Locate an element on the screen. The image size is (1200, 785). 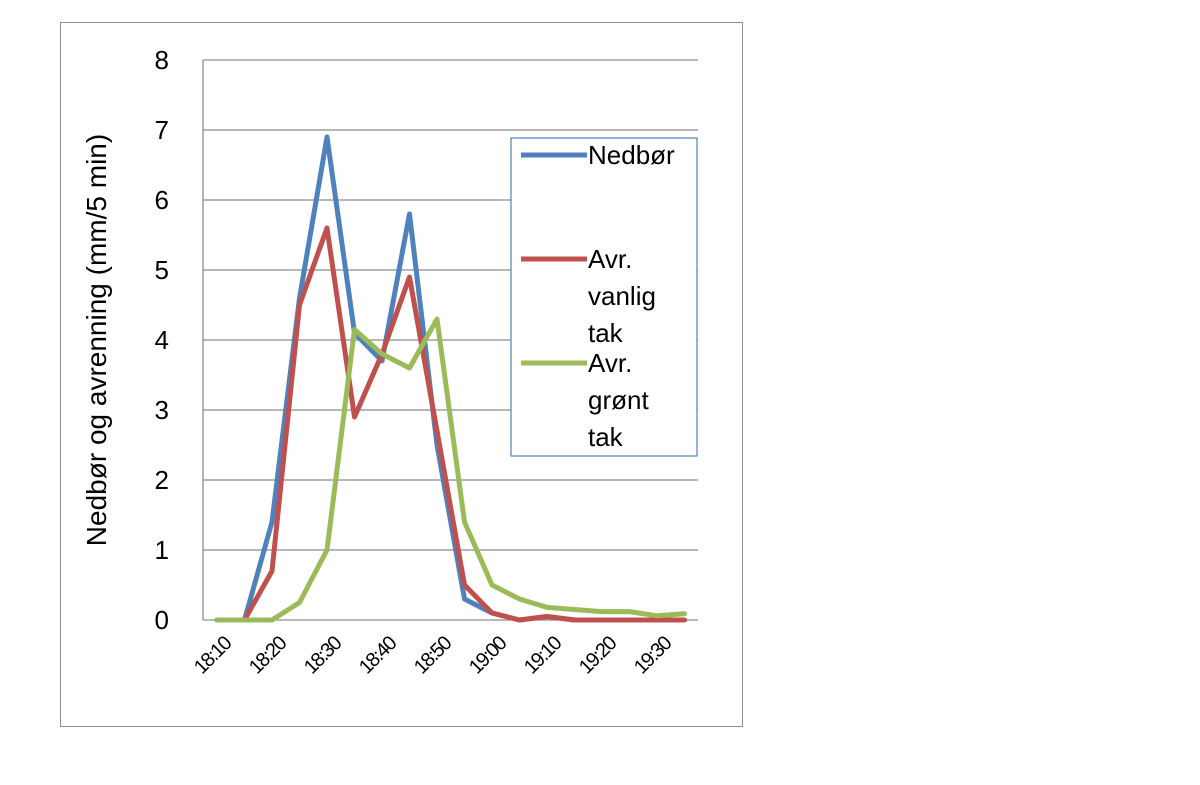
x-tick-label: 18:10 is located at coordinates (213, 655).